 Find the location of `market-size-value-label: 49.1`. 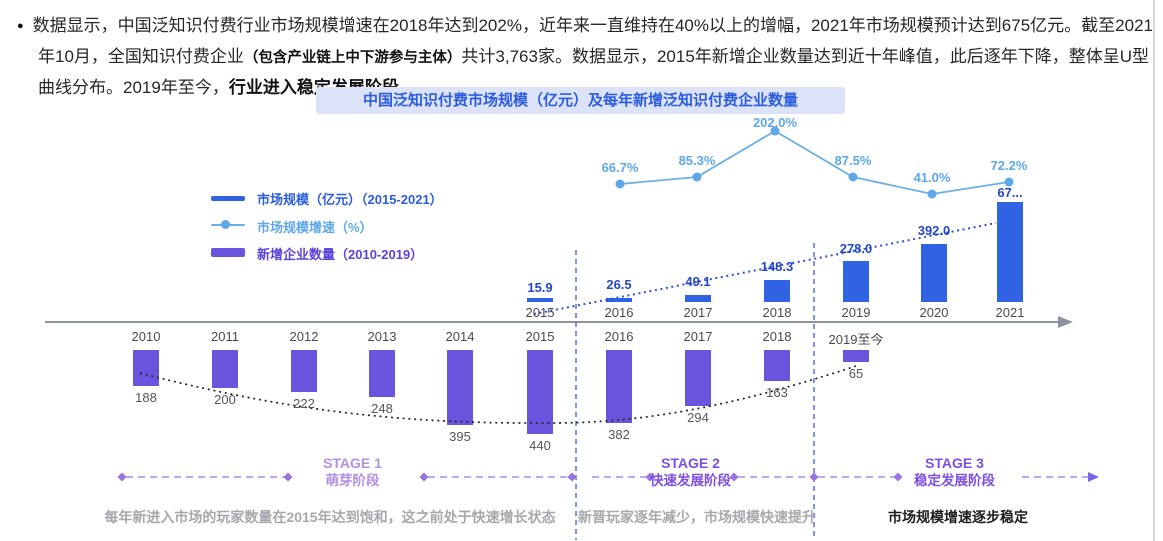

market-size-value-label: 49.1 is located at coordinates (698, 281).